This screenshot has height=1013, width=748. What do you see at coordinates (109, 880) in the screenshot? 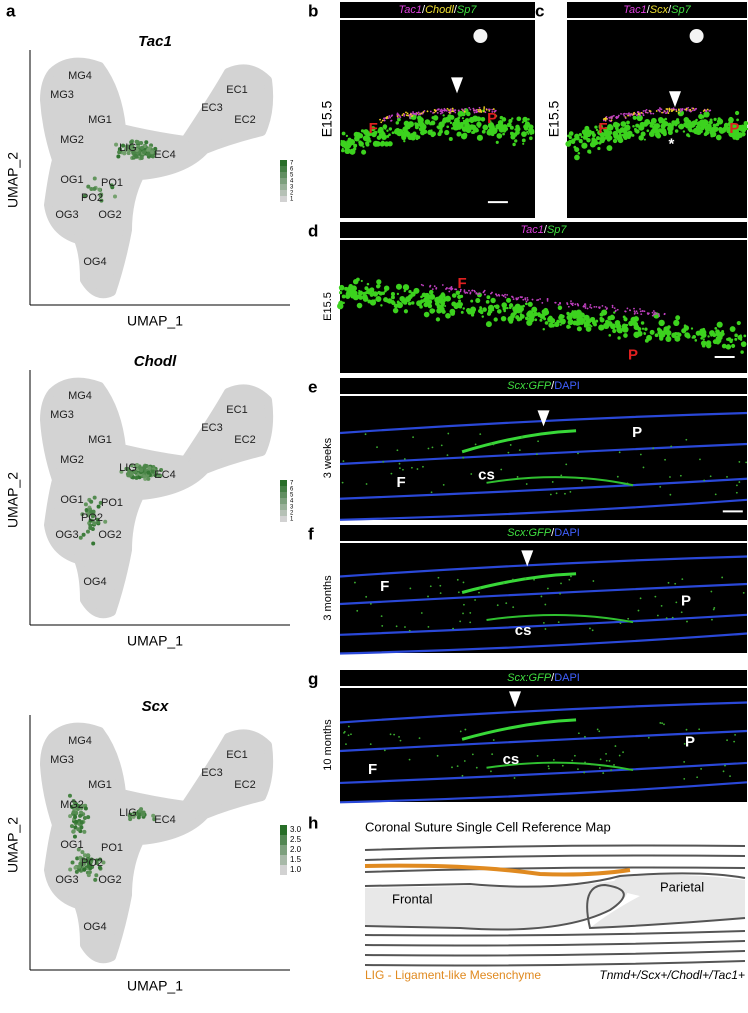
I see `cluster-label: OG2` at bounding box center [109, 880].